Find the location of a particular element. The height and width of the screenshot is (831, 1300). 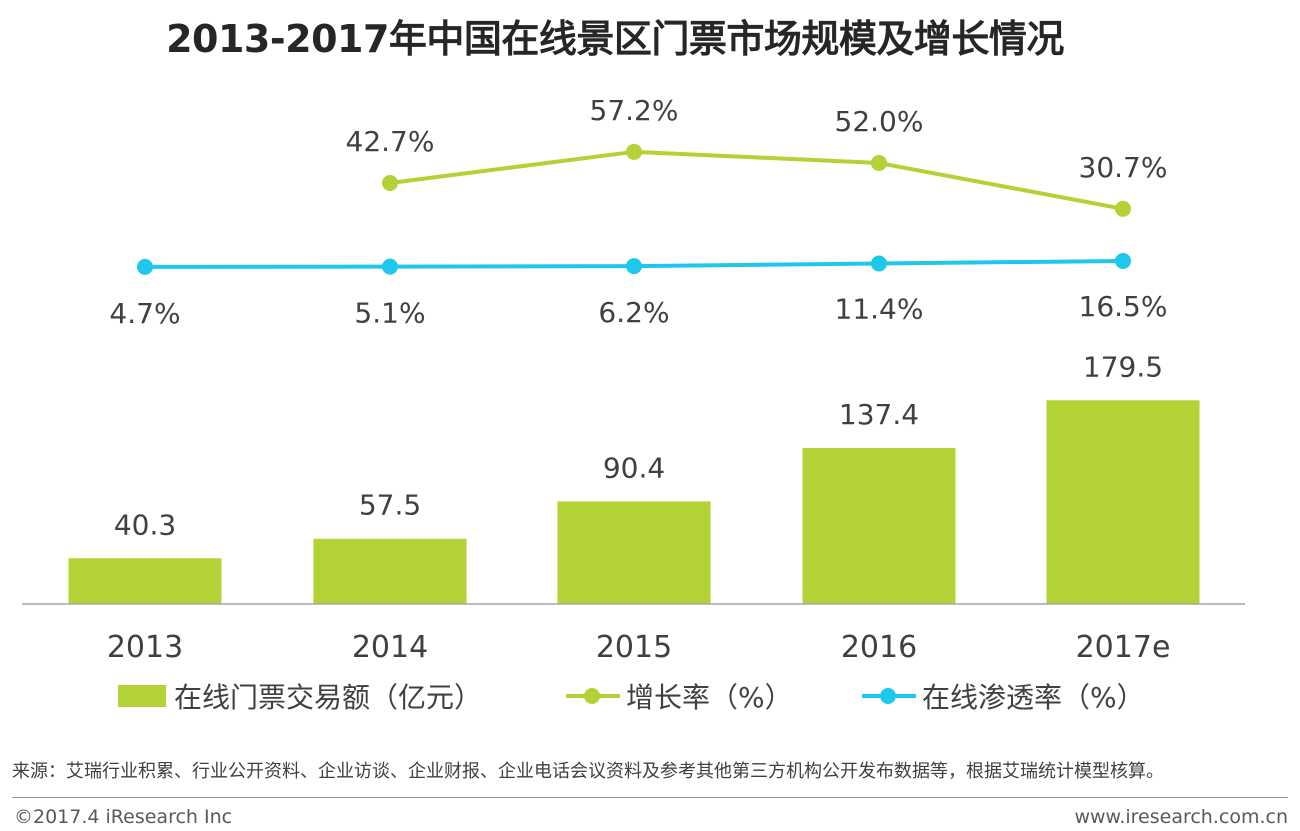

legend-item-bar: 在线门票交易额（亿元） is located at coordinates (300, 696).